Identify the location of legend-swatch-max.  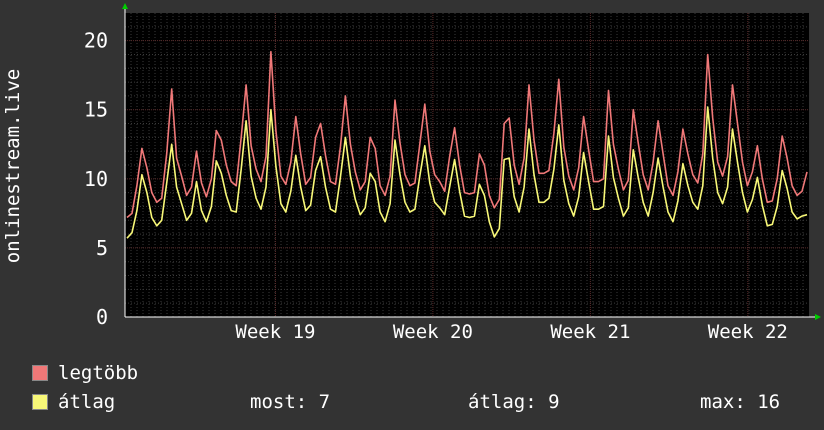
(40, 373).